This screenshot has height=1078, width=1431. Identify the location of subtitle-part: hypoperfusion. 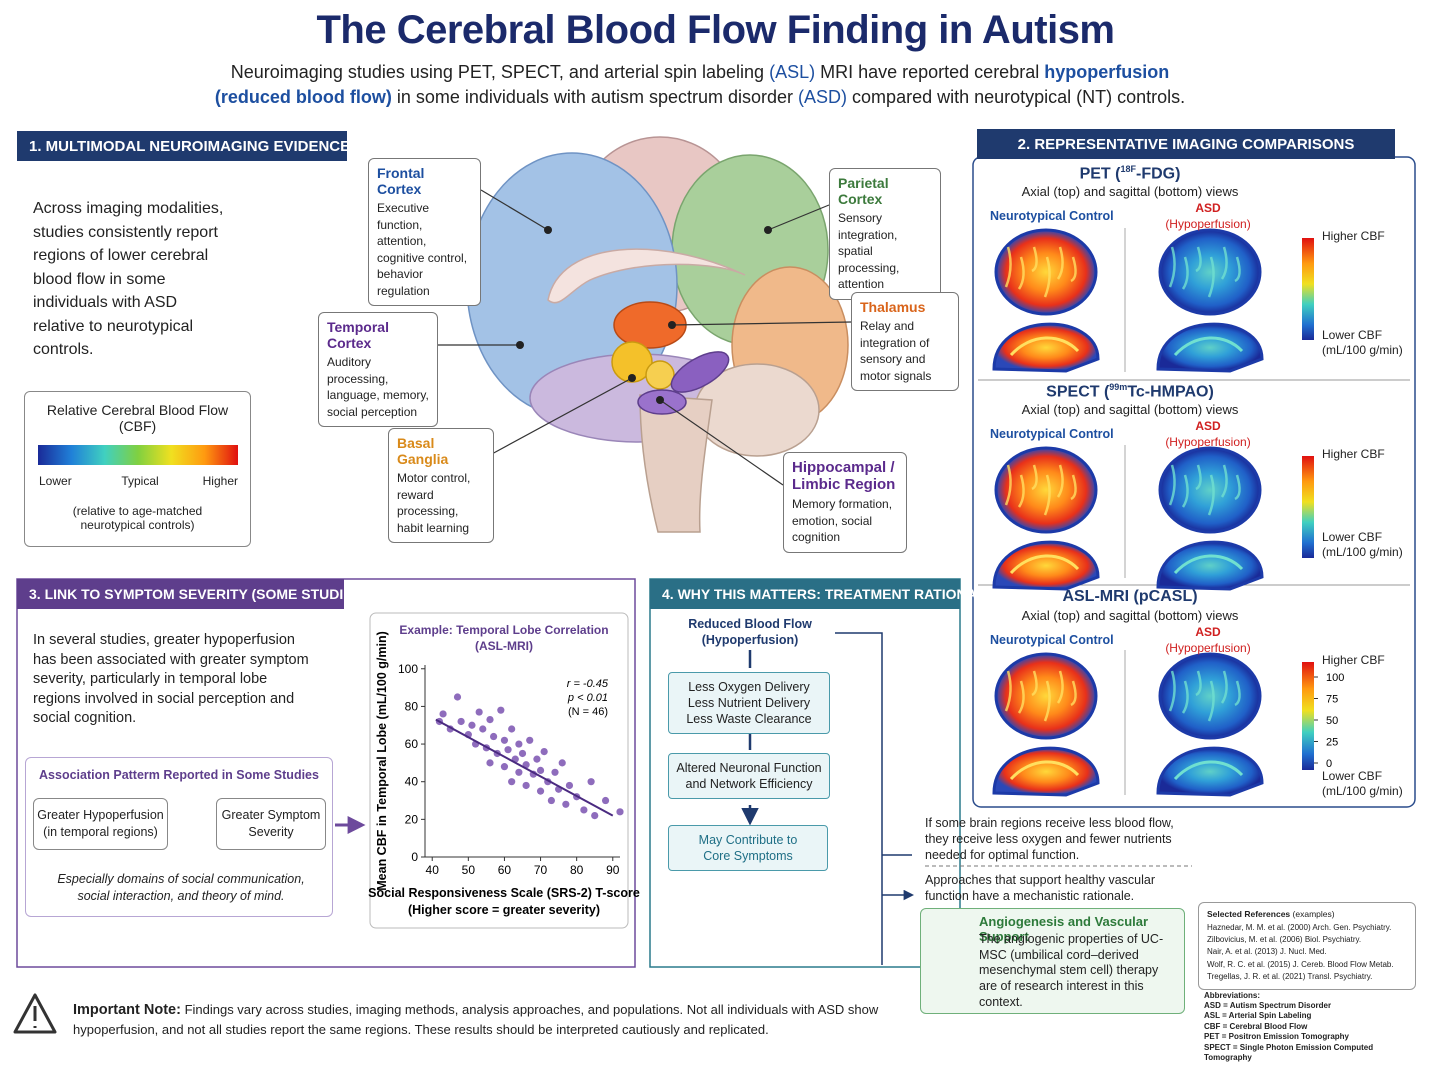
(1107, 72).